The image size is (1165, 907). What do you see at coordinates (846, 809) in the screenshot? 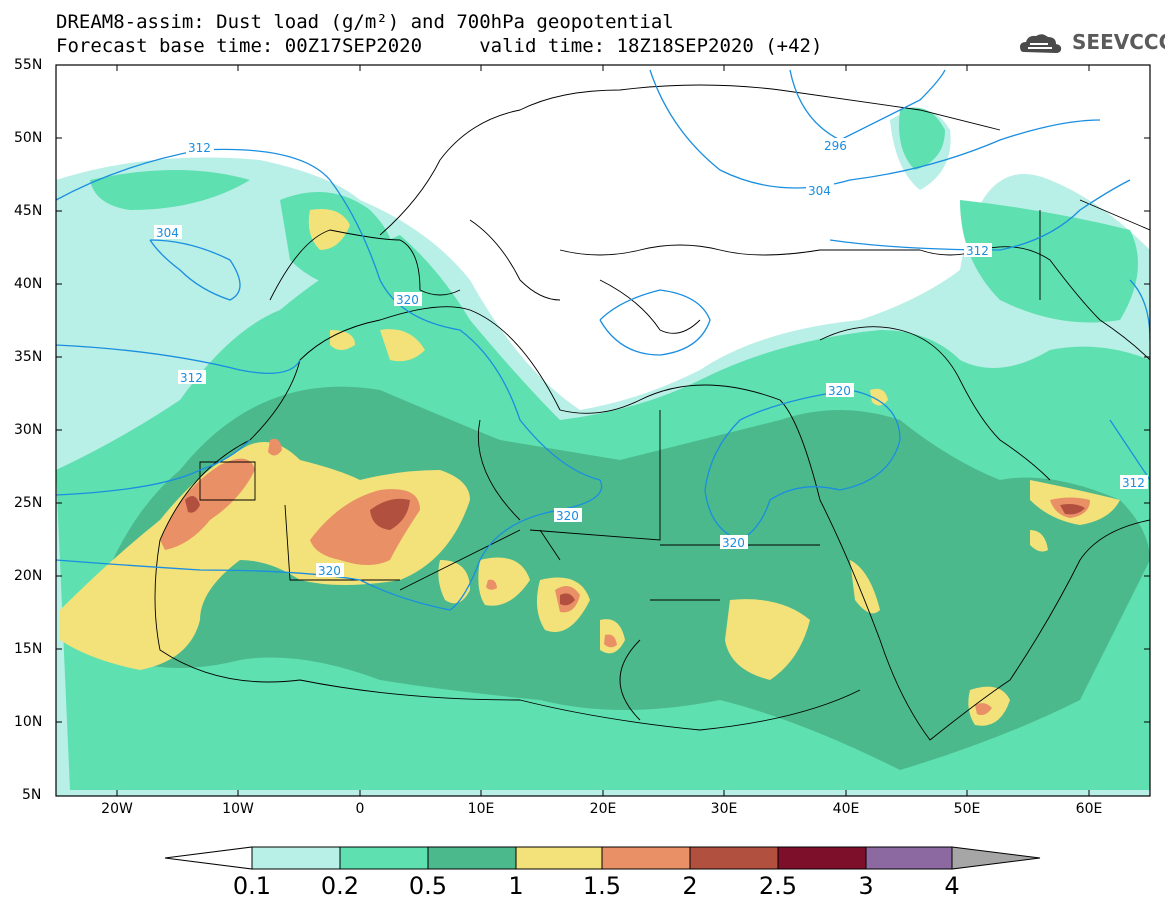
I see `lon-label-40e: 40E` at bounding box center [846, 809].